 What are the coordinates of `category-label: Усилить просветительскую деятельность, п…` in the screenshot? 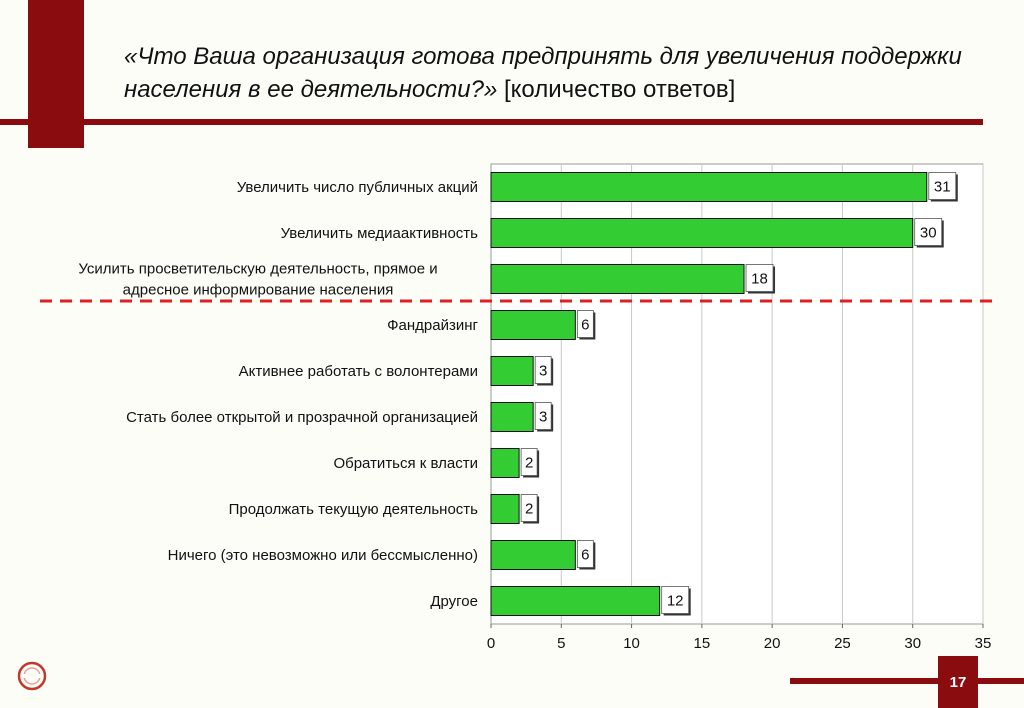 It's located at (257, 280).